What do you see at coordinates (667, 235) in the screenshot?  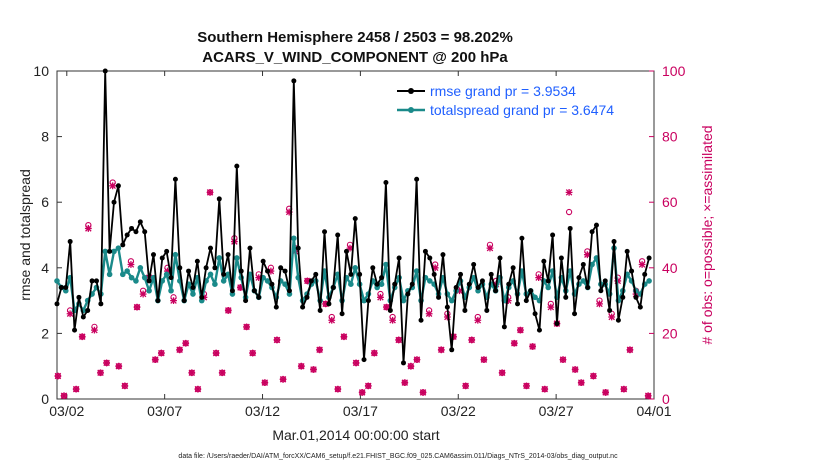 I see `y-axis-right: 0 20 40 60 80 100` at bounding box center [667, 235].